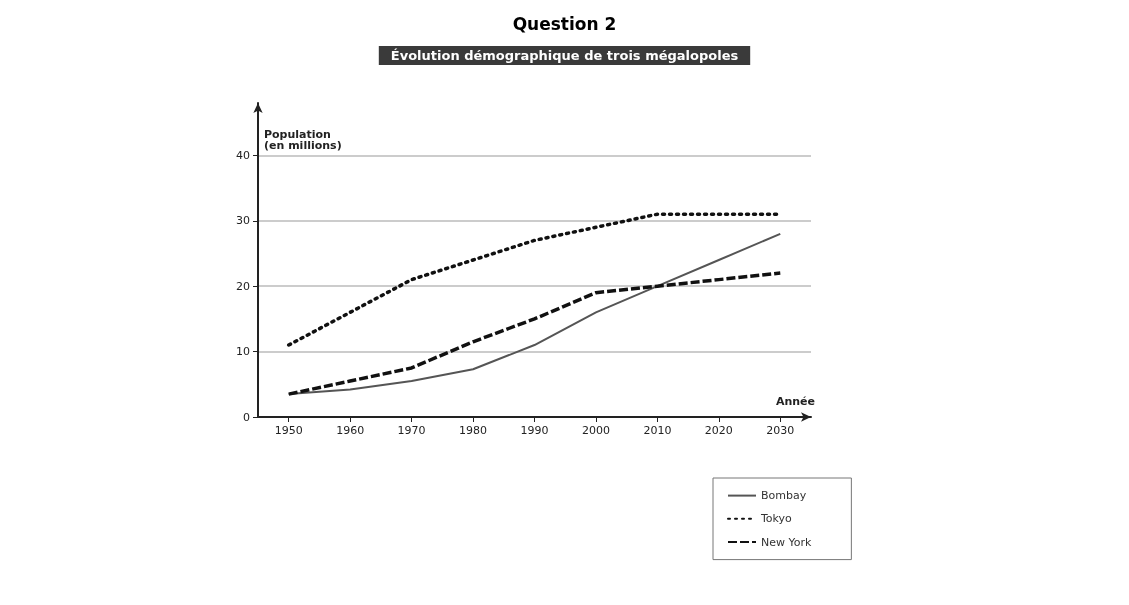 The height and width of the screenshot is (605, 1129). Describe the element at coordinates (350, 430) in the screenshot. I see `x-tick-label: 1960` at that location.